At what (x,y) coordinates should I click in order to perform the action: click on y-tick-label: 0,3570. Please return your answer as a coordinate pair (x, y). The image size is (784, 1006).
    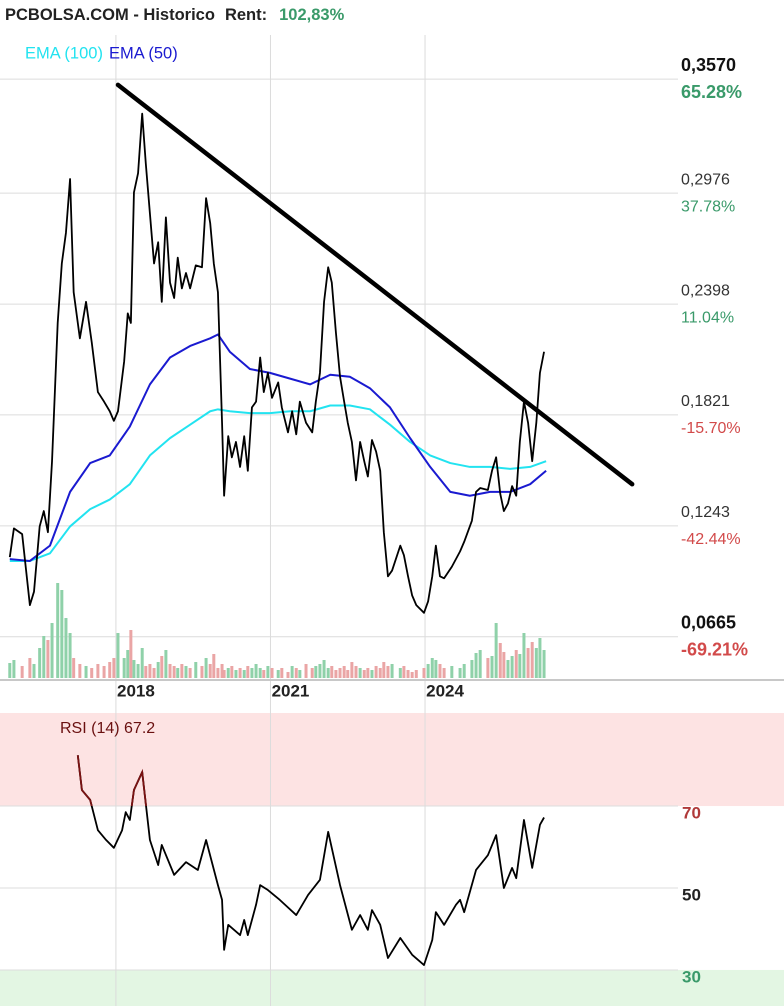
    Looking at the image, I should click on (708, 65).